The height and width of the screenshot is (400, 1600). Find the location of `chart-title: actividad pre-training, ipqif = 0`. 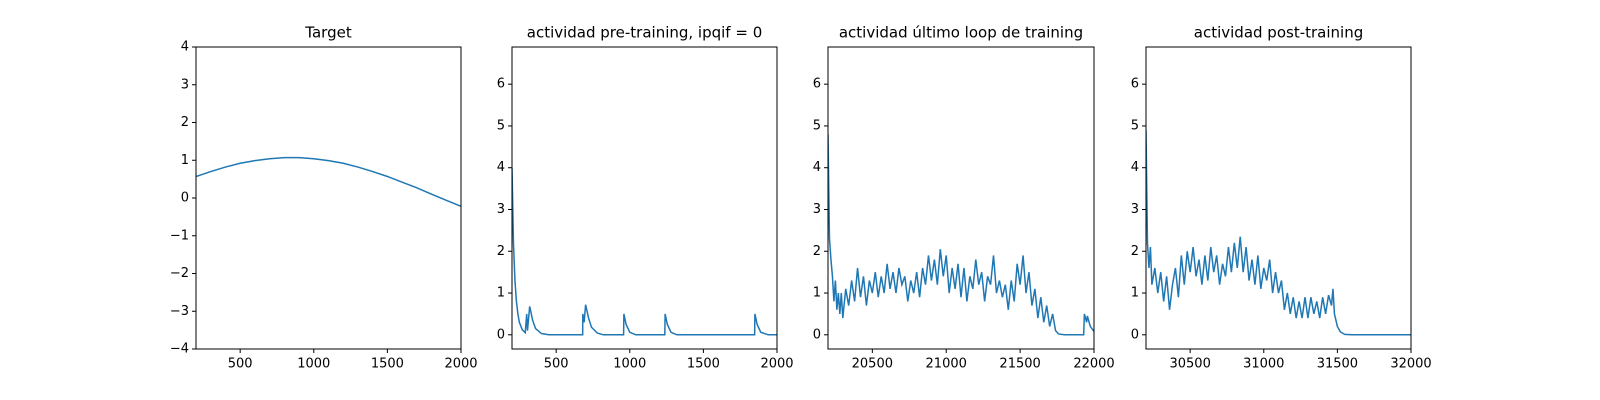

chart-title: actividad pre-training, ipqif = 0 is located at coordinates (645, 33).